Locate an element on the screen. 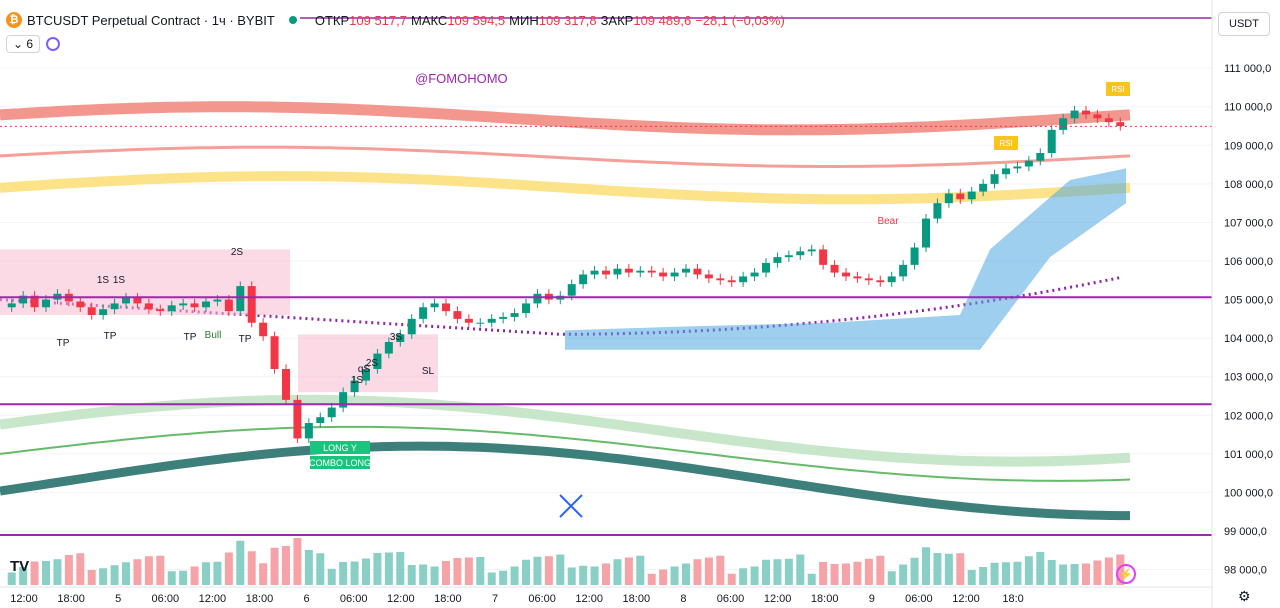  tradingview-logo-icon: TV is located at coordinates (20, 566).